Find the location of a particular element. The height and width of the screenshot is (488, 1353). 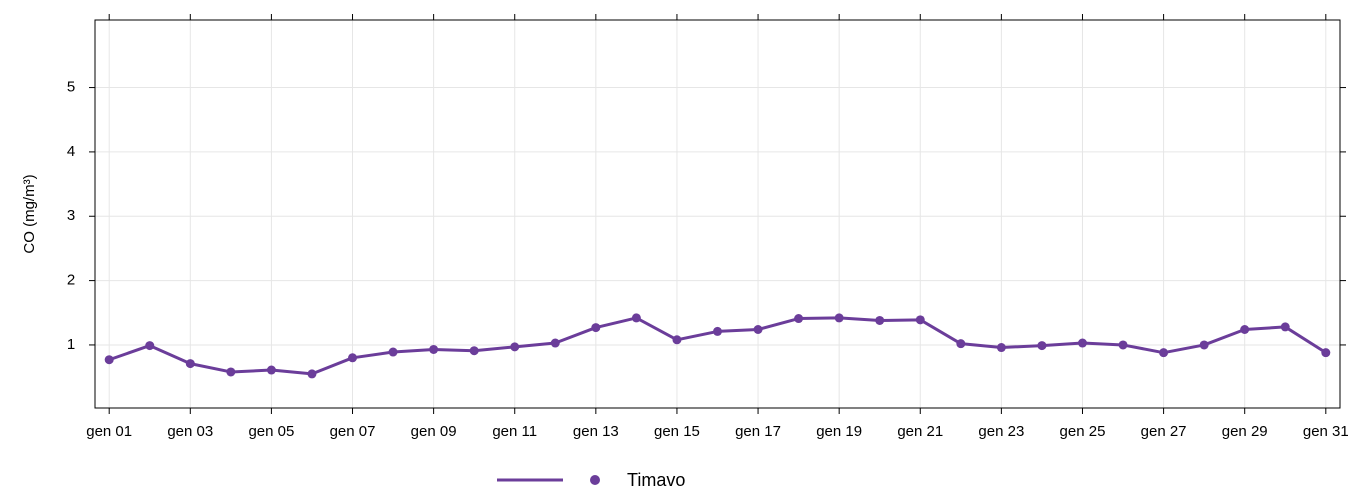

x-tick-label: gen 05 is located at coordinates (271, 431).